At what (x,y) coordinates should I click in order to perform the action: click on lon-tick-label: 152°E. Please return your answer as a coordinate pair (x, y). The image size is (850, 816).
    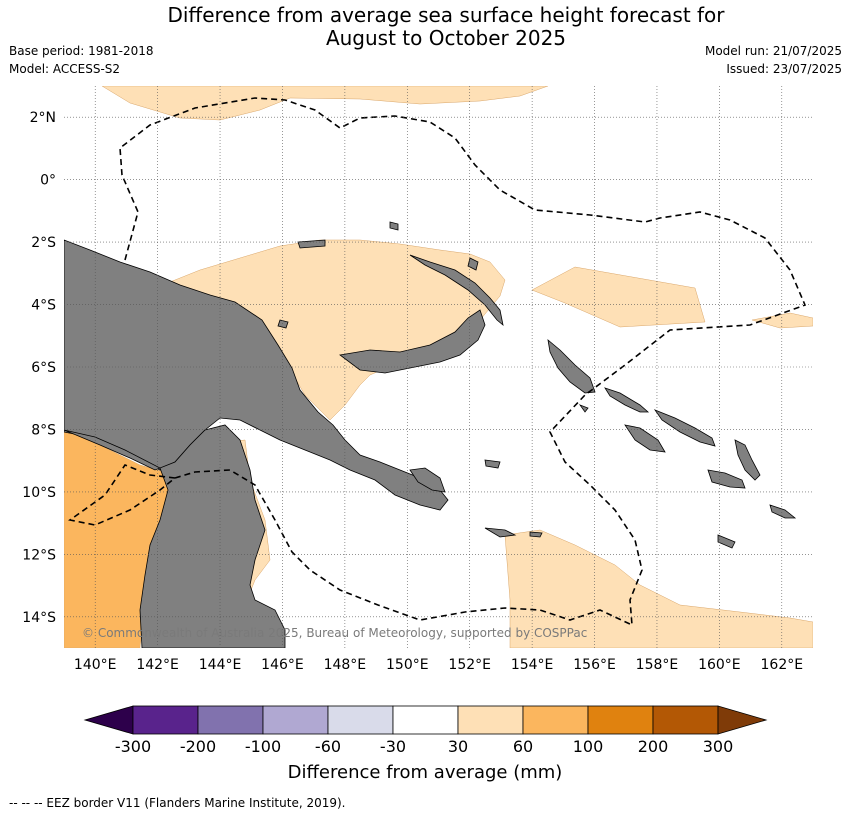
    Looking at the image, I should click on (469, 665).